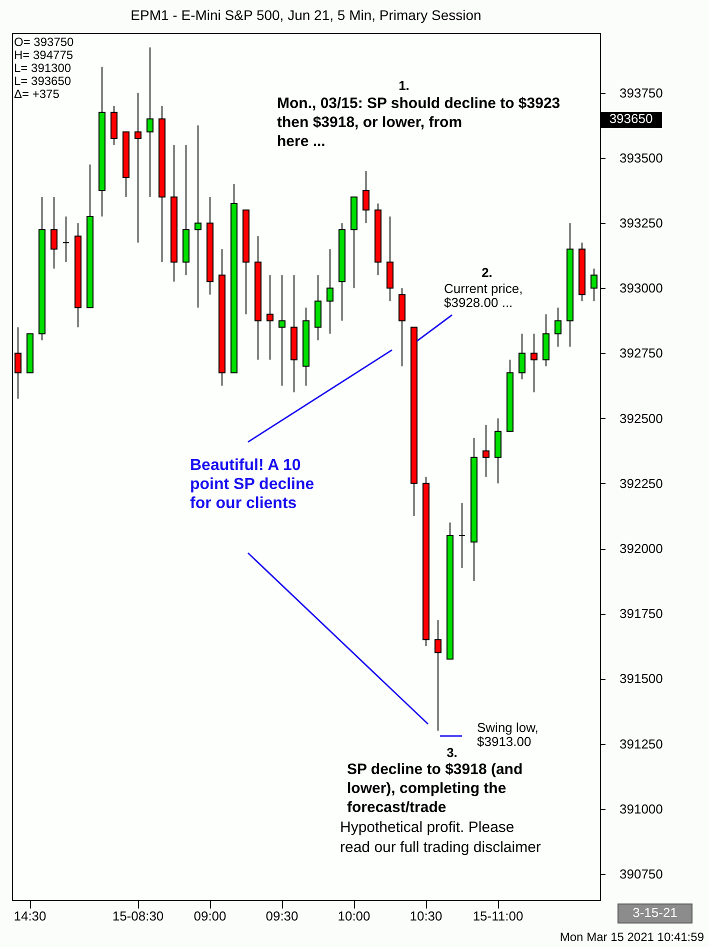 The image size is (709, 947). I want to click on annotation: L= 391300, so click(43, 68).